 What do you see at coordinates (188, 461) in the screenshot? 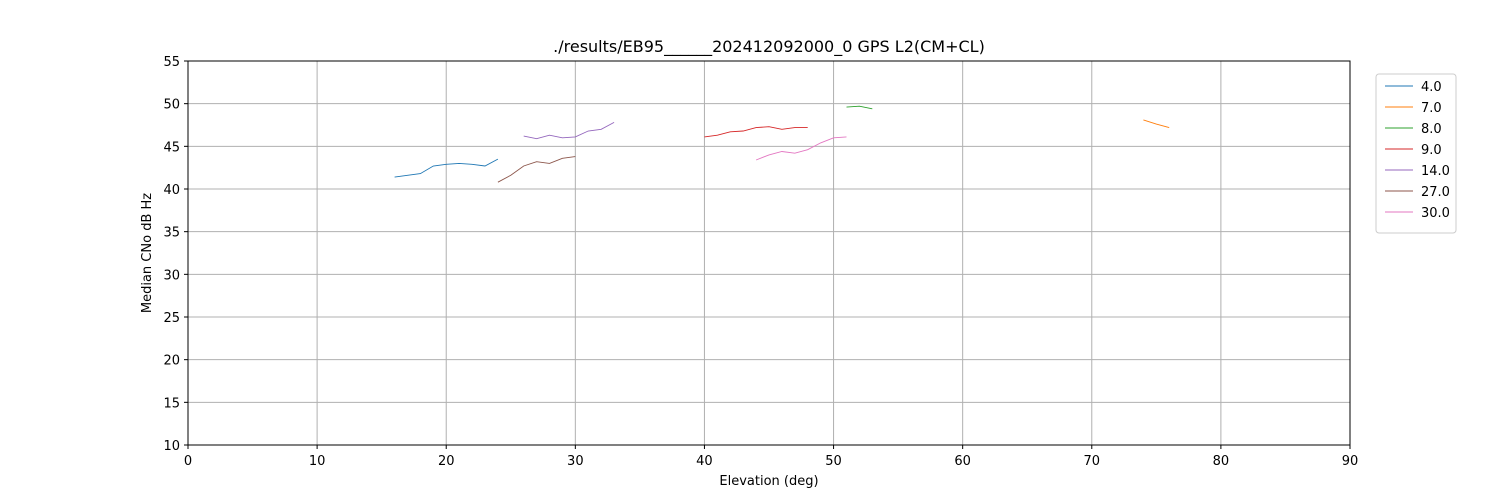
I see `x-tick-label: 0` at bounding box center [188, 461].